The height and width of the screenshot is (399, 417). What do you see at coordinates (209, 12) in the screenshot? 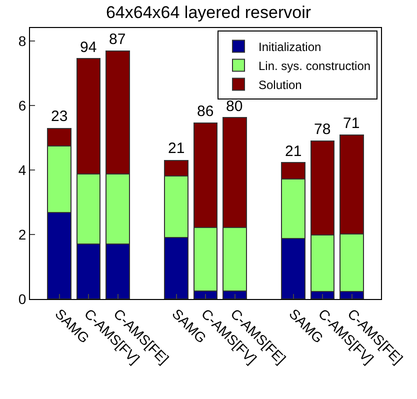
I see `chart-title: 64x64x64 layered reservoir` at bounding box center [209, 12].